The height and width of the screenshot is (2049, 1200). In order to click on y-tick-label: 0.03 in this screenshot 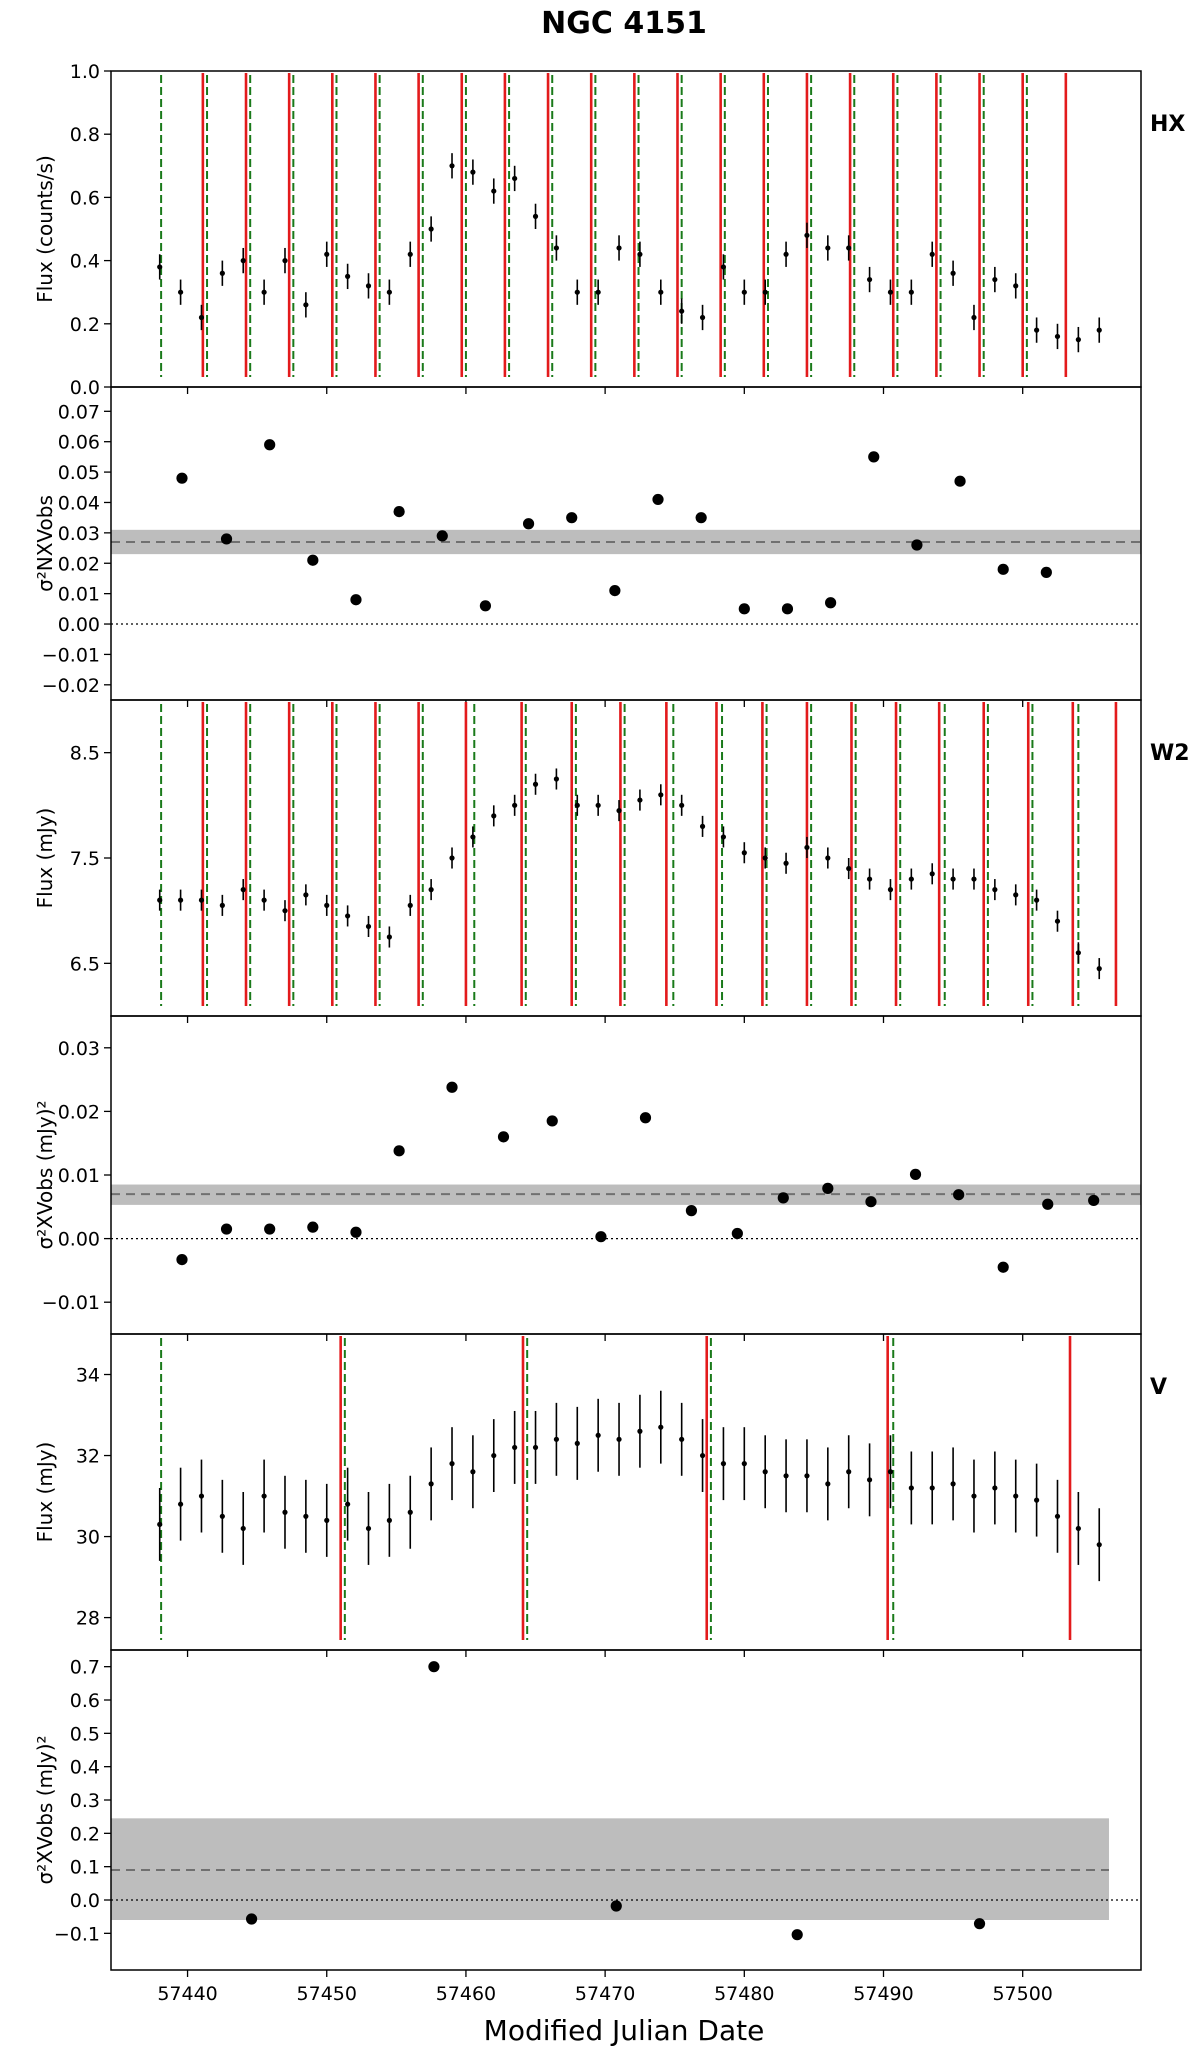, I will do `click(79, 534)`.